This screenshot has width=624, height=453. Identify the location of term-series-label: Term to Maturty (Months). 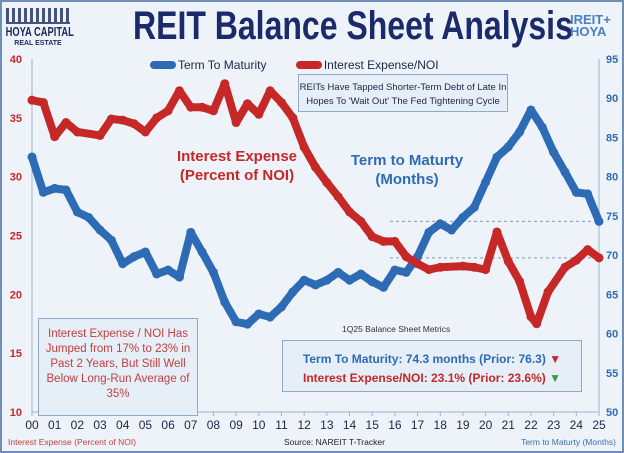
(407, 171).